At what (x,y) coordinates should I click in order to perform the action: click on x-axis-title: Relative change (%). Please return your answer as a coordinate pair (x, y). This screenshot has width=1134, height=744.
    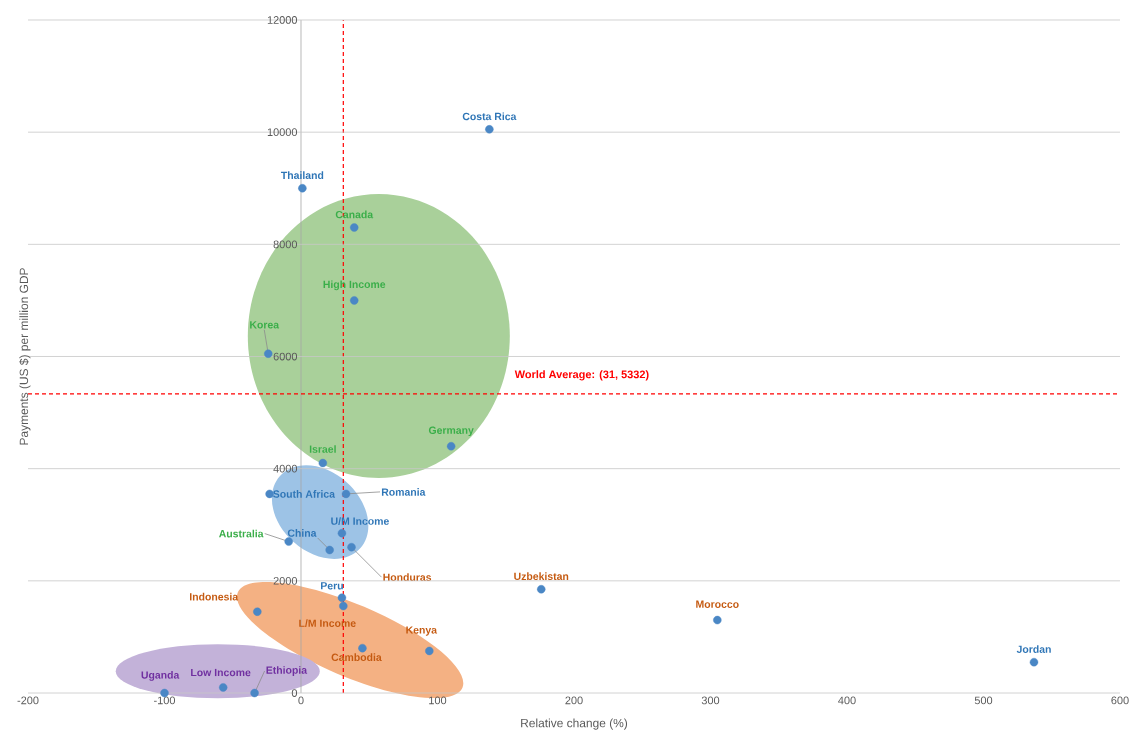
    Looking at the image, I should click on (574, 724).